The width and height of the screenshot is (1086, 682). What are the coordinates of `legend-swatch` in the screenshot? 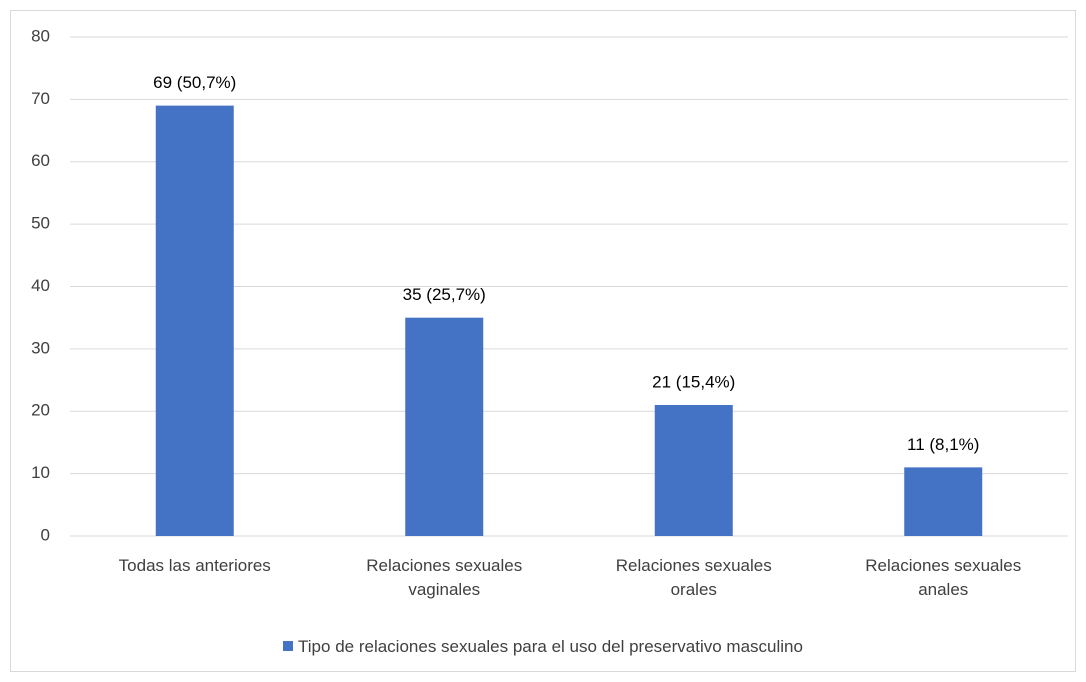 It's located at (288, 646).